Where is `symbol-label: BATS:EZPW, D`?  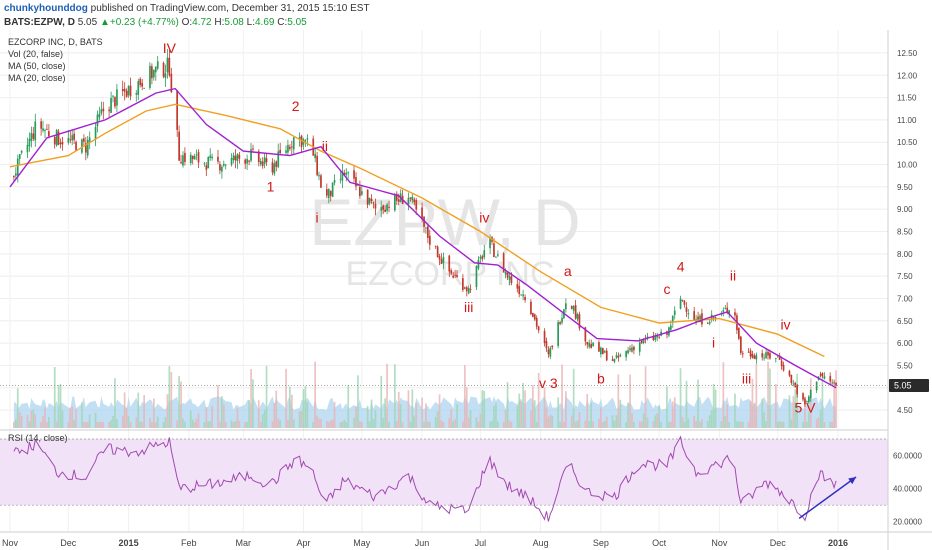 symbol-label: BATS:EZPW, D is located at coordinates (39, 22).